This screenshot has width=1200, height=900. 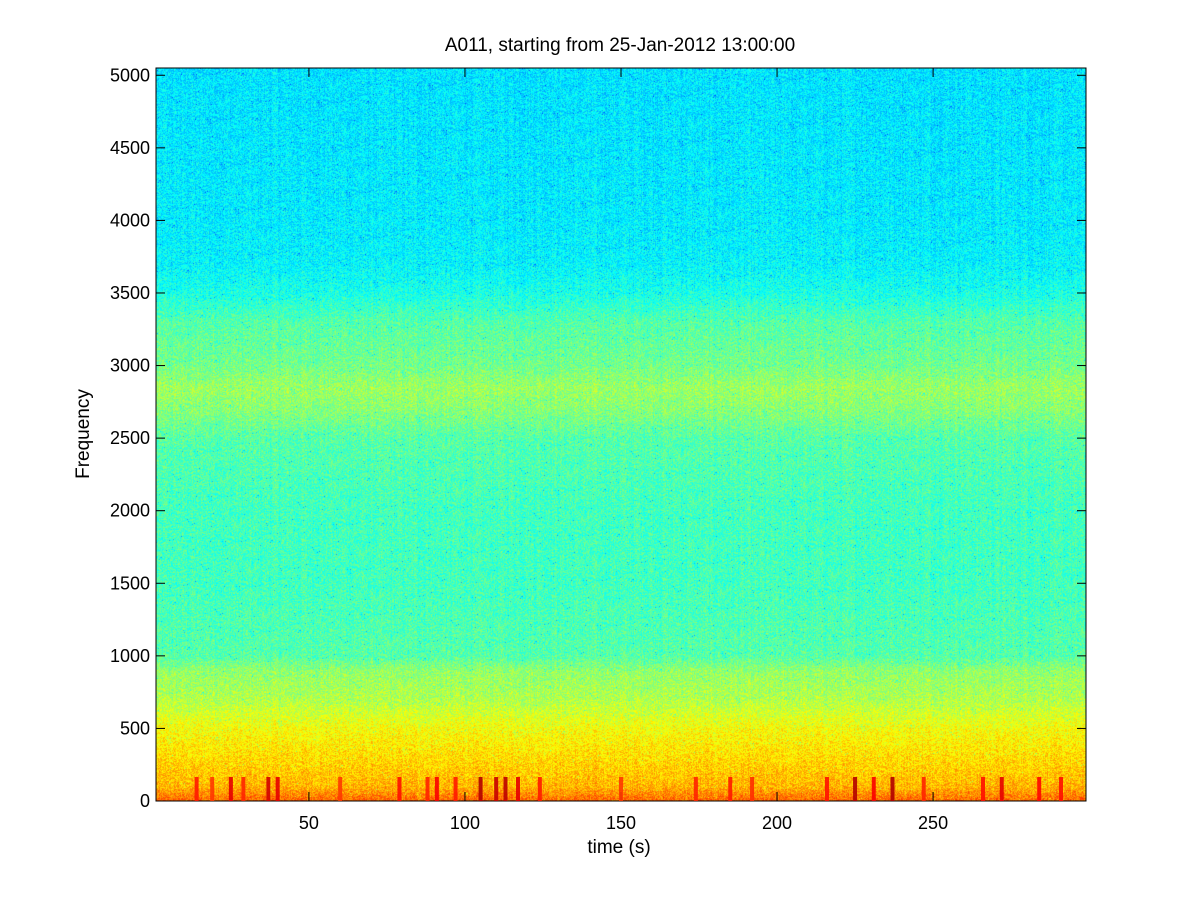 What do you see at coordinates (145, 801) in the screenshot?
I see `y-tick-label: 0` at bounding box center [145, 801].